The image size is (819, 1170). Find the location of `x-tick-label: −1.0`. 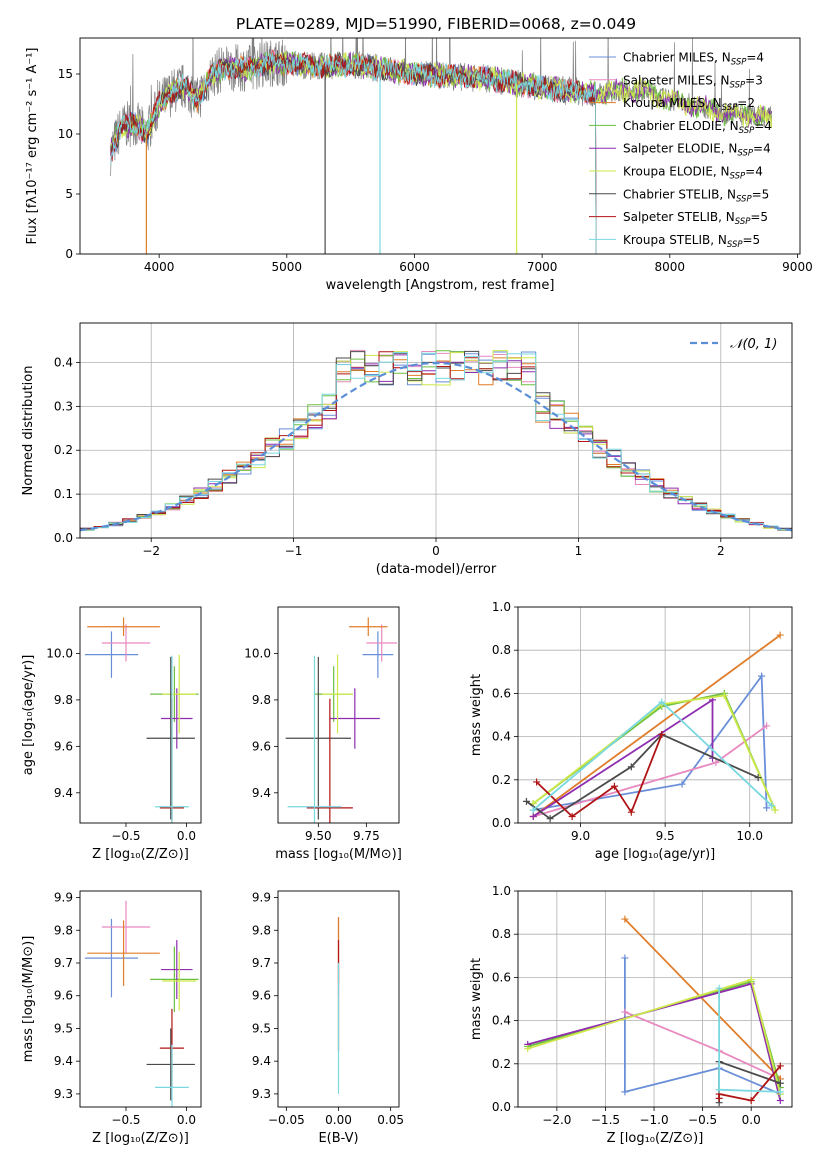

x-tick-label: −1.0 is located at coordinates (653, 1120).